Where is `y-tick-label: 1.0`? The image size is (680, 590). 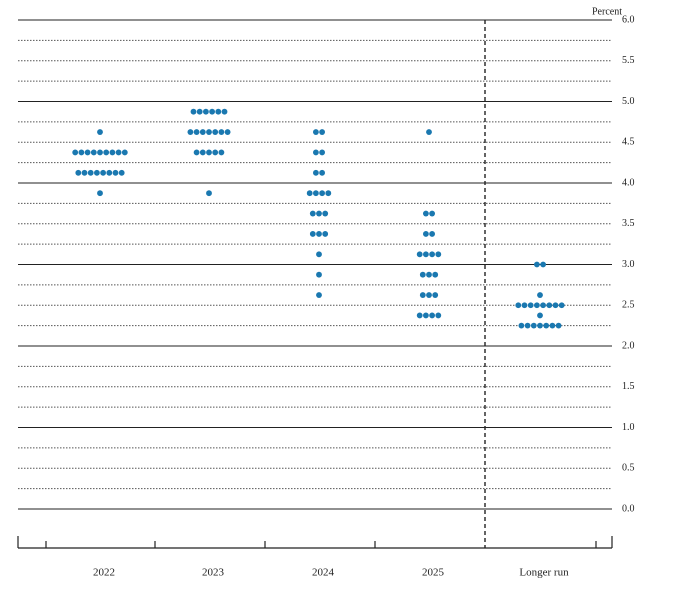 y-tick-label: 1.0 is located at coordinates (628, 427).